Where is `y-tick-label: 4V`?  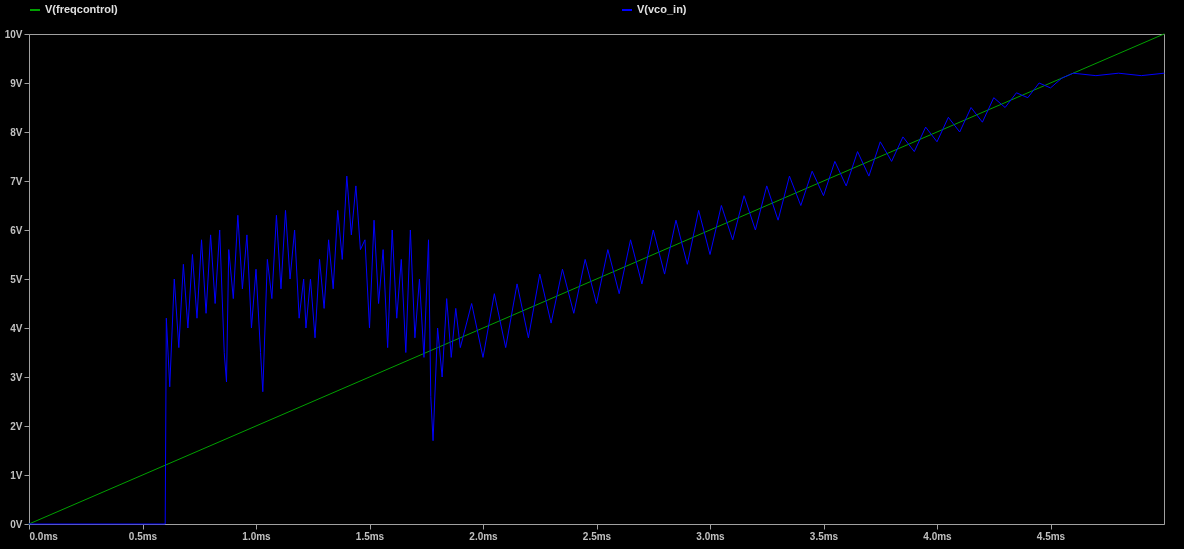
y-tick-label: 4V is located at coordinates (16, 328).